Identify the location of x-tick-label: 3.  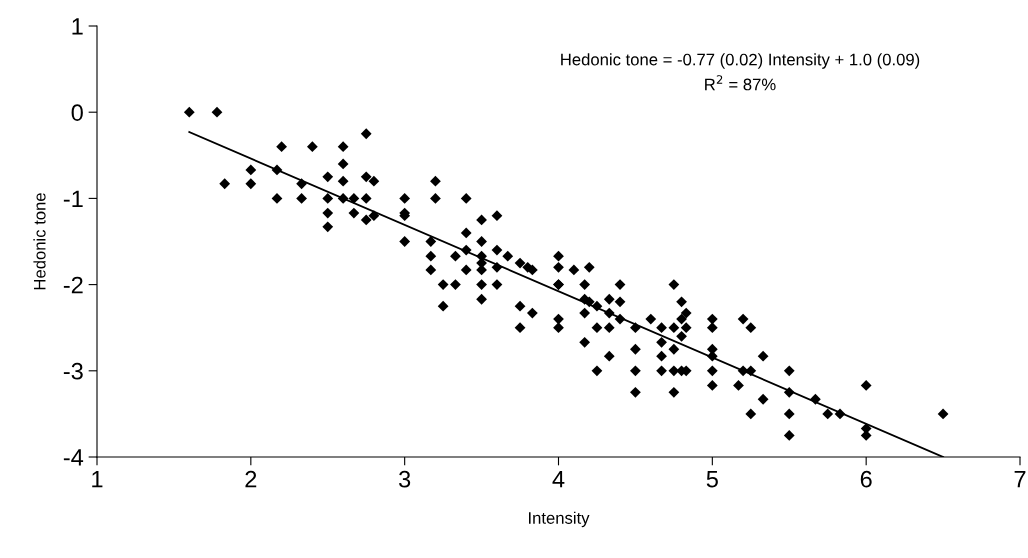
(405, 479).